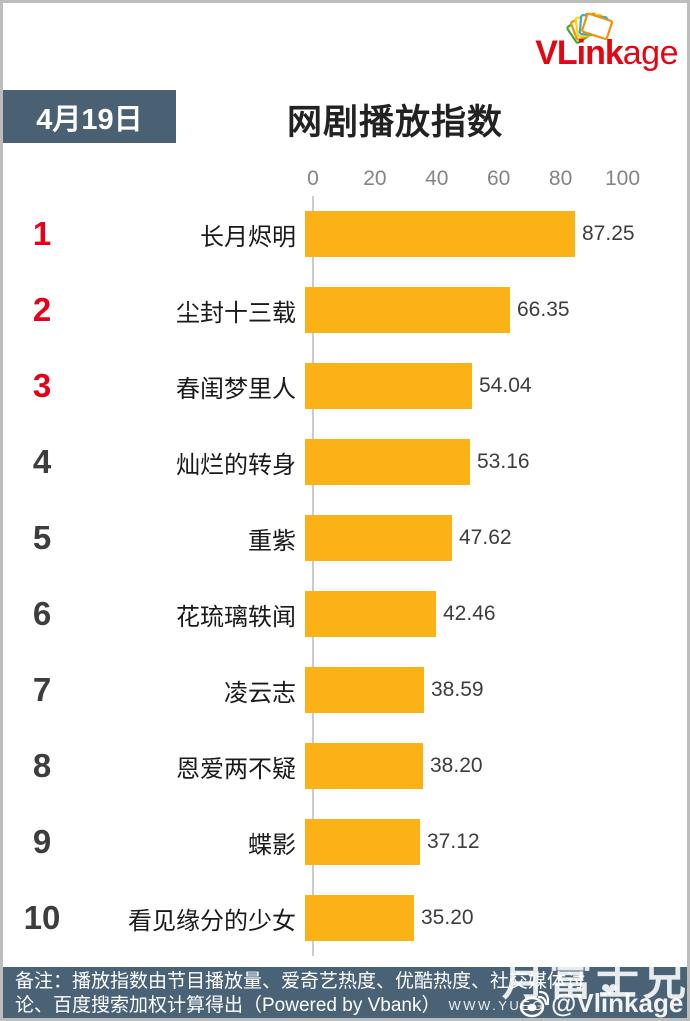 This screenshot has height=1021, width=690. Describe the element at coordinates (503, 461) in the screenshot. I see `value-label: 53.16` at that location.